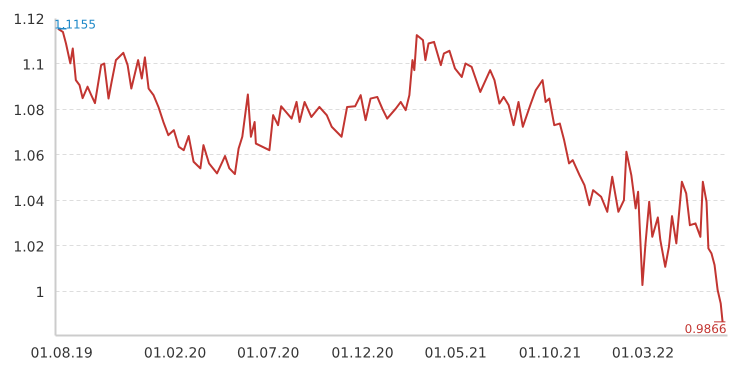 This screenshot has height=375, width=755. Describe the element at coordinates (705, 329) in the screenshot. I see `annotation: 0.9866` at that location.